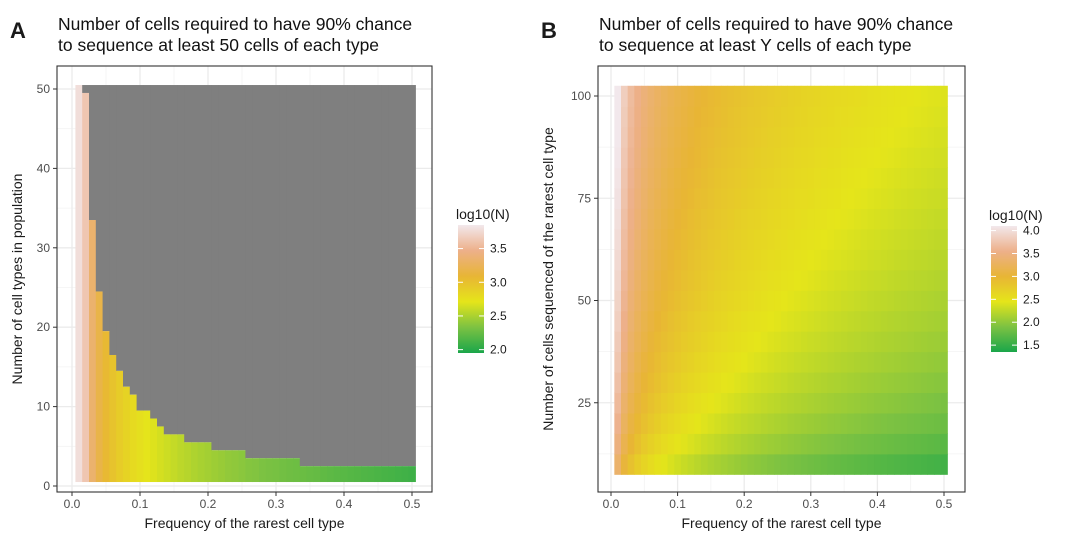 The height and width of the screenshot is (537, 1069). What do you see at coordinates (44, 89) in the screenshot?
I see `panel-a-y-tick-label: 50` at bounding box center [44, 89].